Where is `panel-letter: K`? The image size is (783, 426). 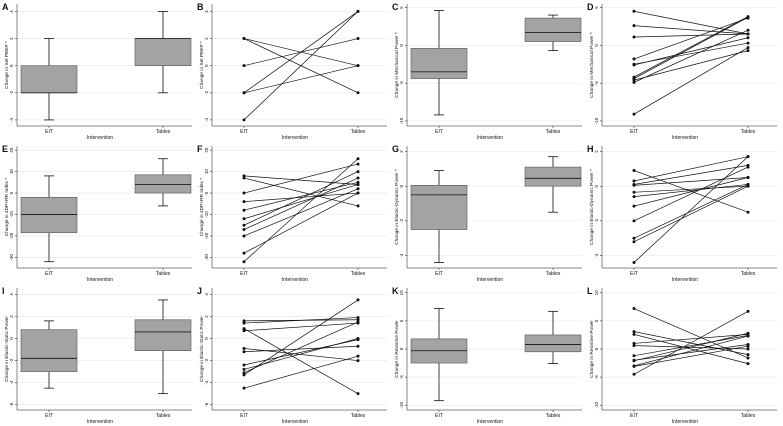 panel-letter: K is located at coordinates (395, 291).